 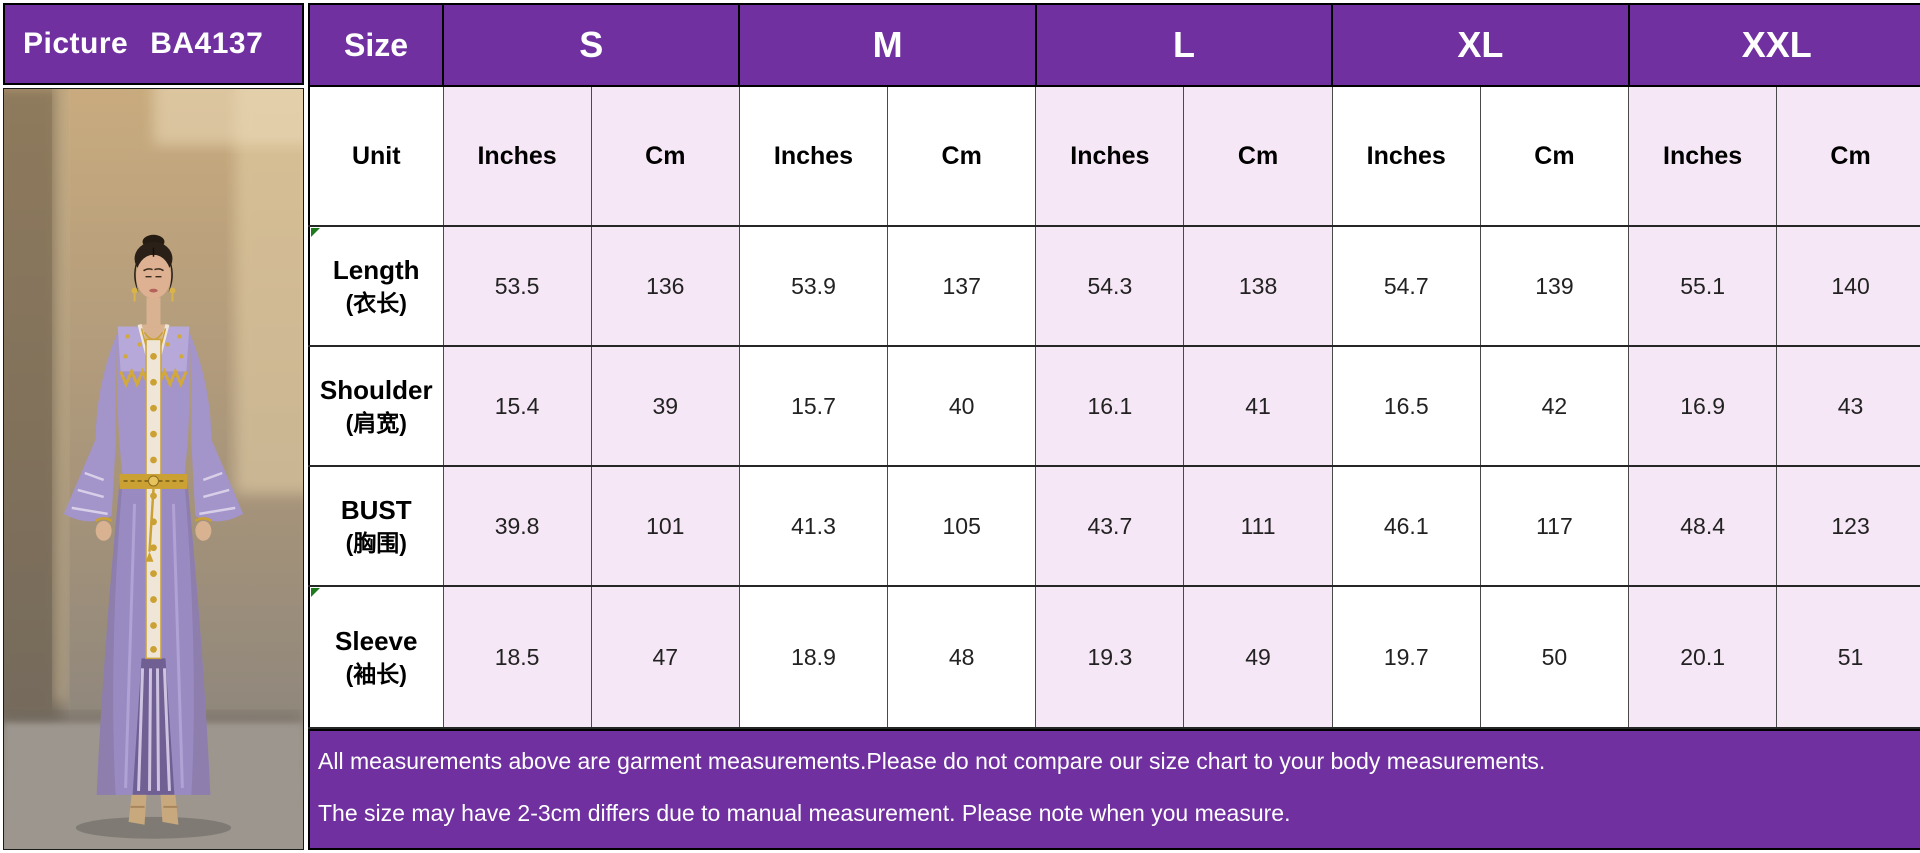 What do you see at coordinates (1258, 657) in the screenshot?
I see `measurement-cell: 49` at bounding box center [1258, 657].